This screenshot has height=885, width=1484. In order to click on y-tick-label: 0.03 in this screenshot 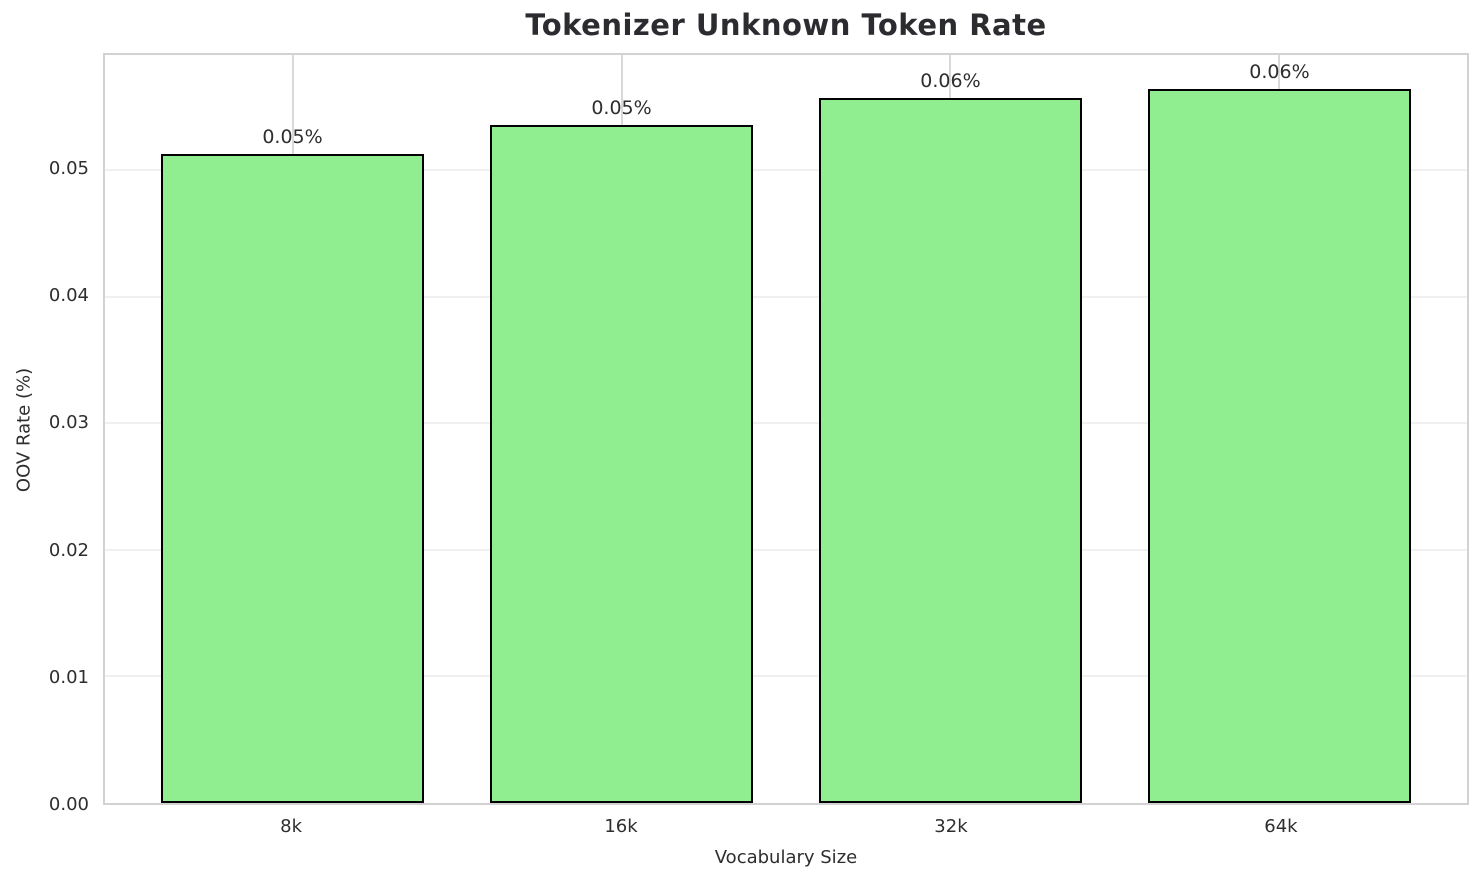, I will do `click(68, 423)`.